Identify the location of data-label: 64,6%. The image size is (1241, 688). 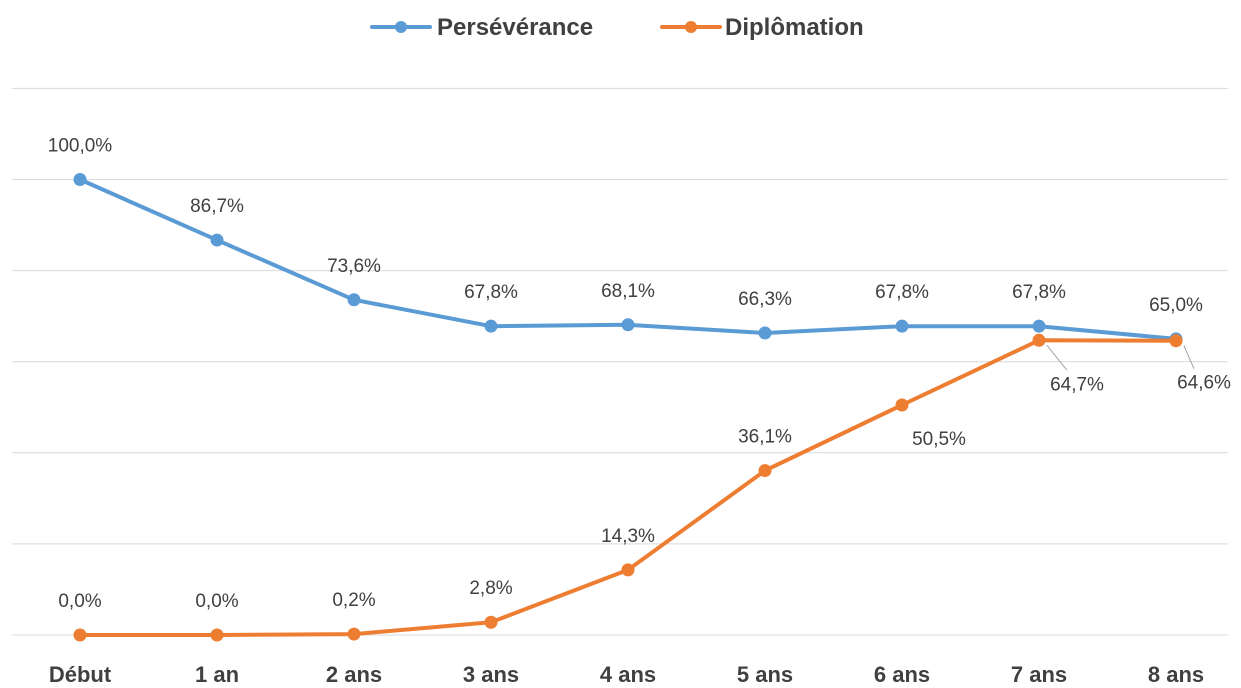
(1204, 383).